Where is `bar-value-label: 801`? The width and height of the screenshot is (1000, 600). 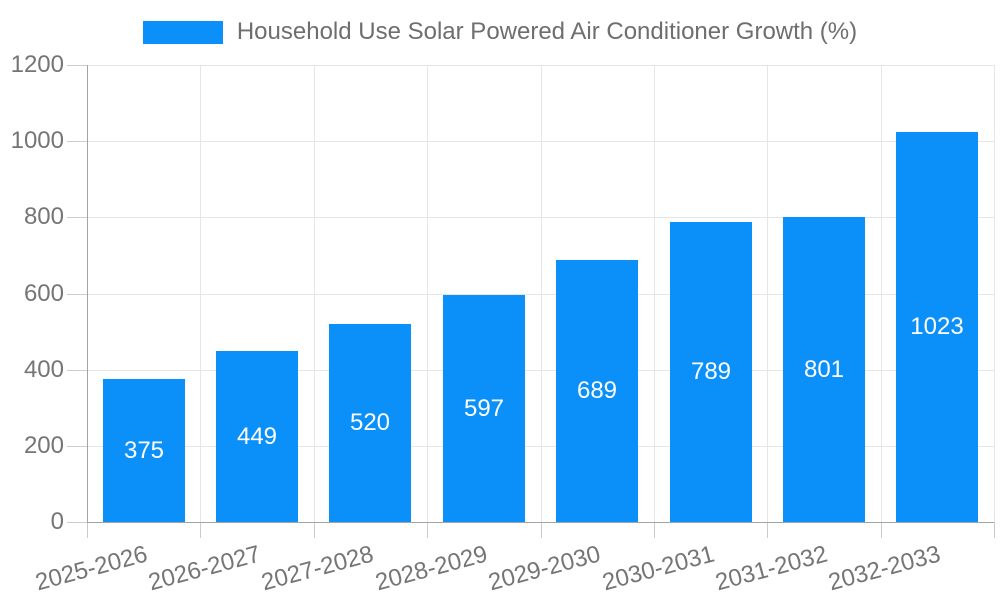
bar-value-label: 801 is located at coordinates (824, 369).